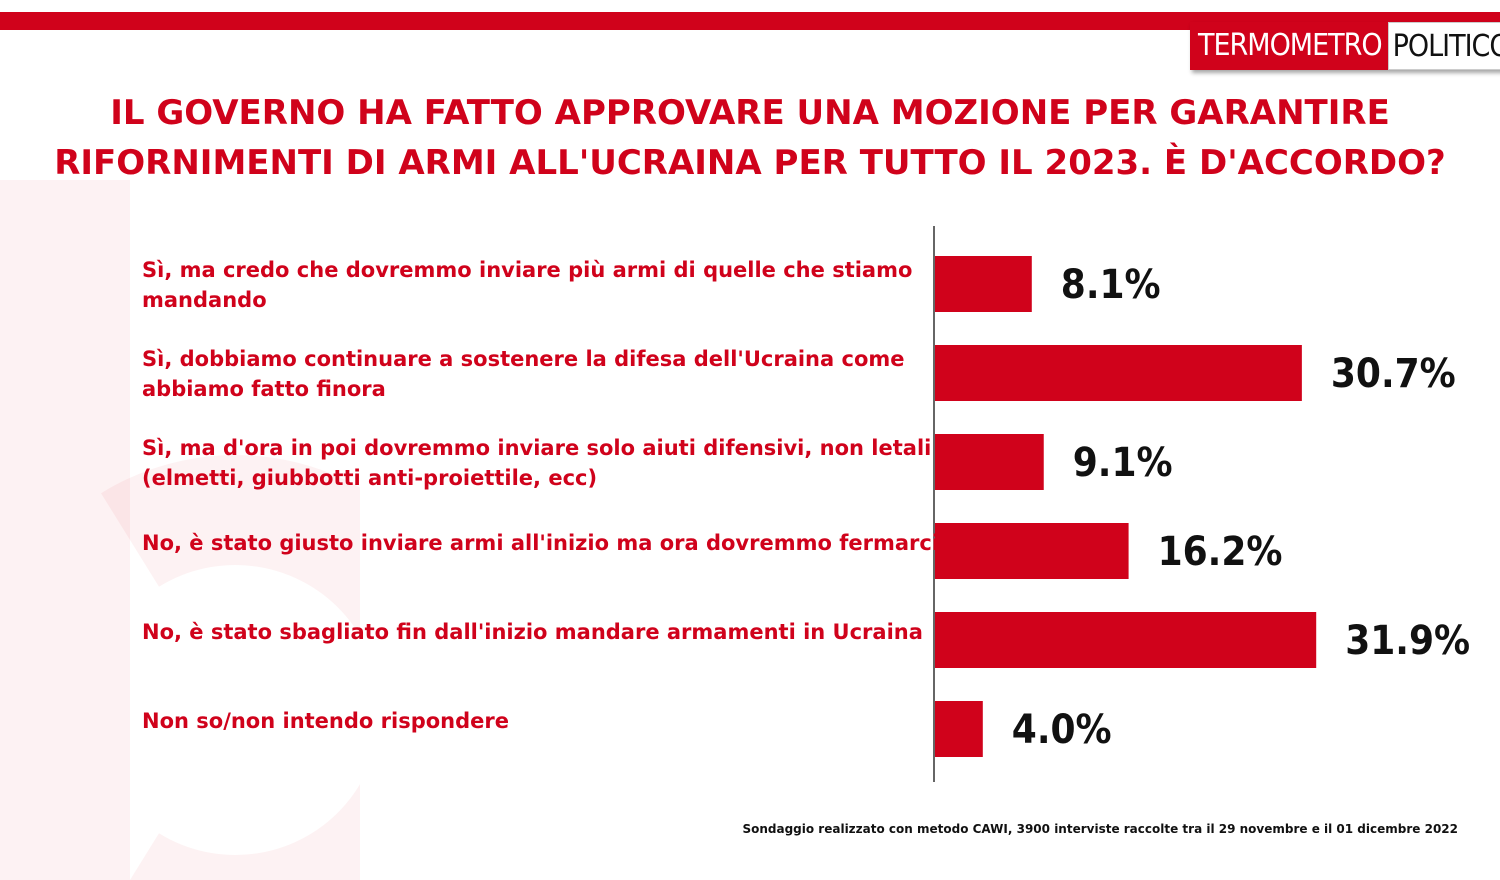  What do you see at coordinates (1443, 46) in the screenshot?
I see `brand-logo-part2: POLITICO` at bounding box center [1443, 46].